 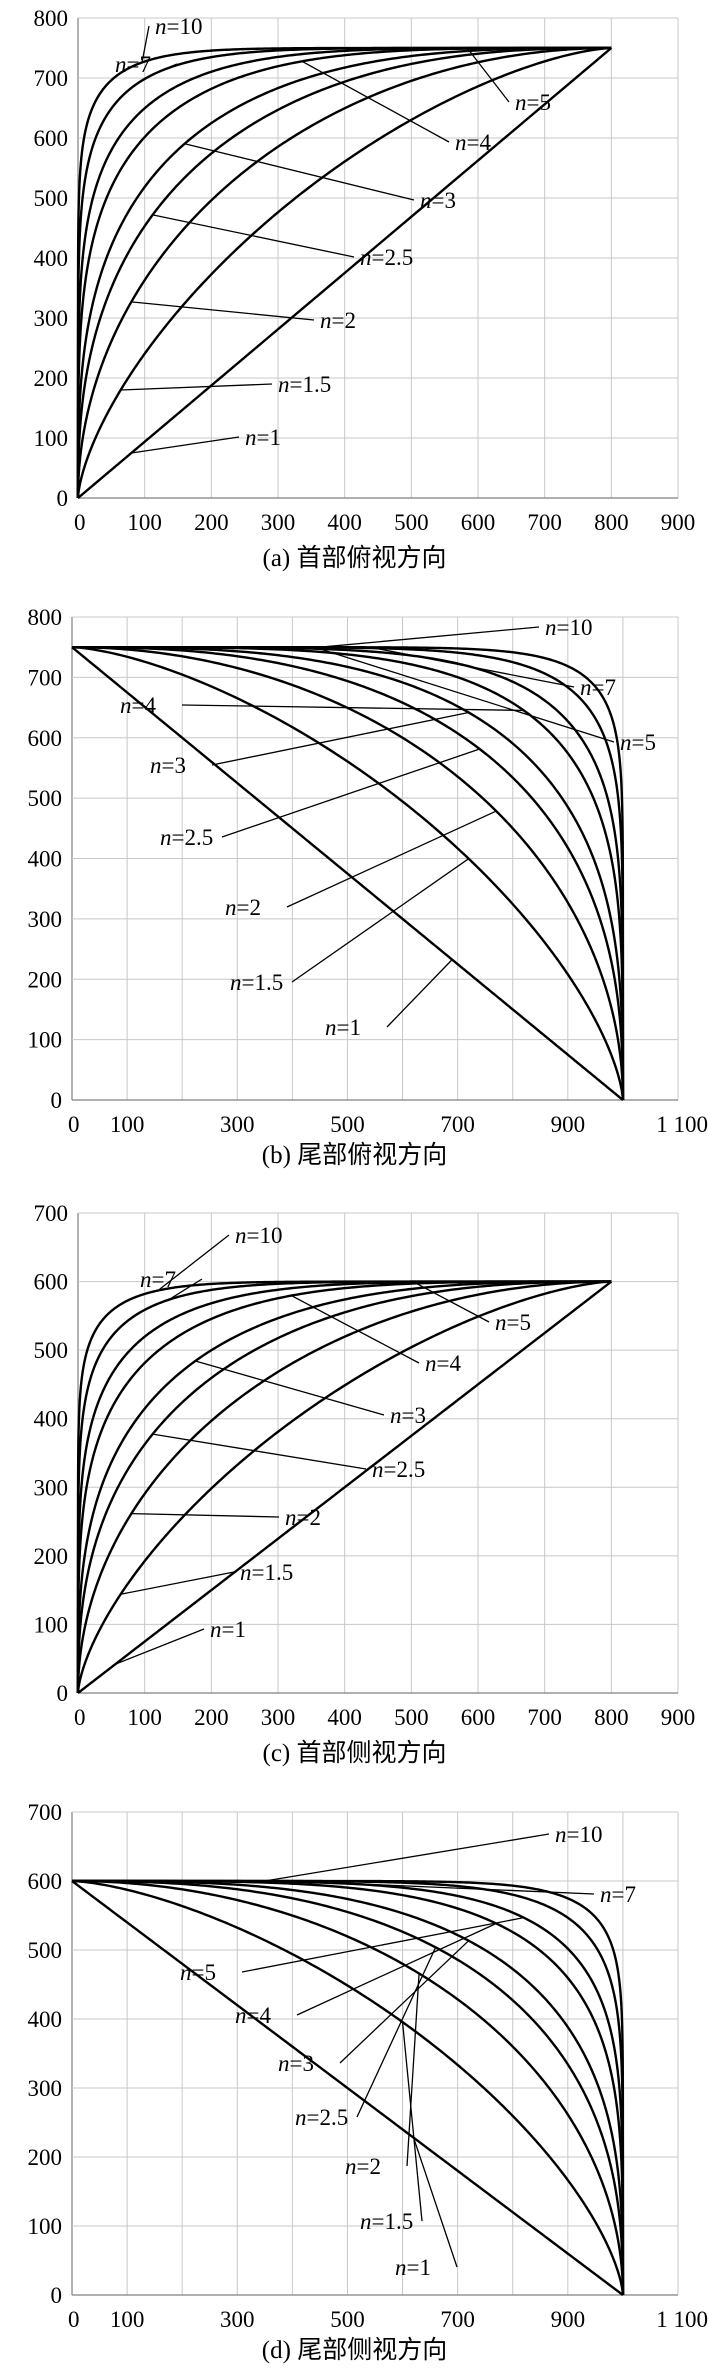 I want to click on chart-caption-d: (d) 尾部侧视方向, so click(x=354, y=2350).